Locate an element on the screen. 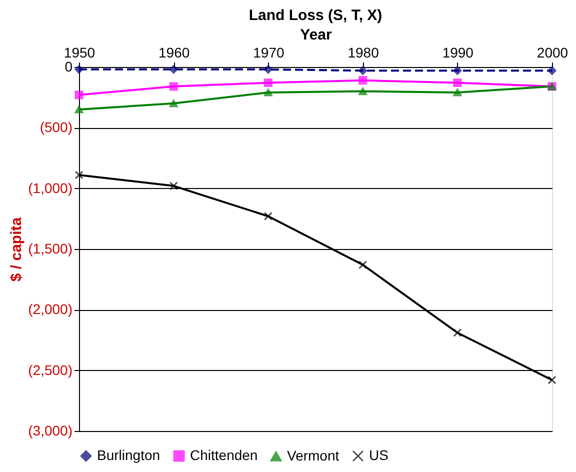 The width and height of the screenshot is (576, 472). chart-title: Land Loss (S, T, X) is located at coordinates (315, 15).